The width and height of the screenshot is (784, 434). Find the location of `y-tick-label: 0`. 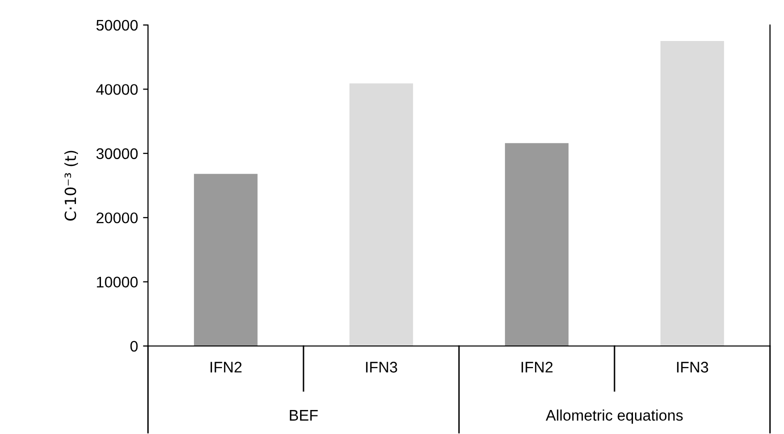

y-tick-label: 0 is located at coordinates (134, 346).